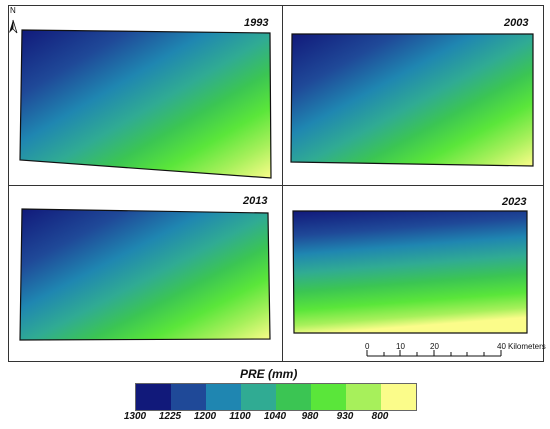  Describe the element at coordinates (170, 416) in the screenshot. I see `legend-label-1225: 1225` at that location.